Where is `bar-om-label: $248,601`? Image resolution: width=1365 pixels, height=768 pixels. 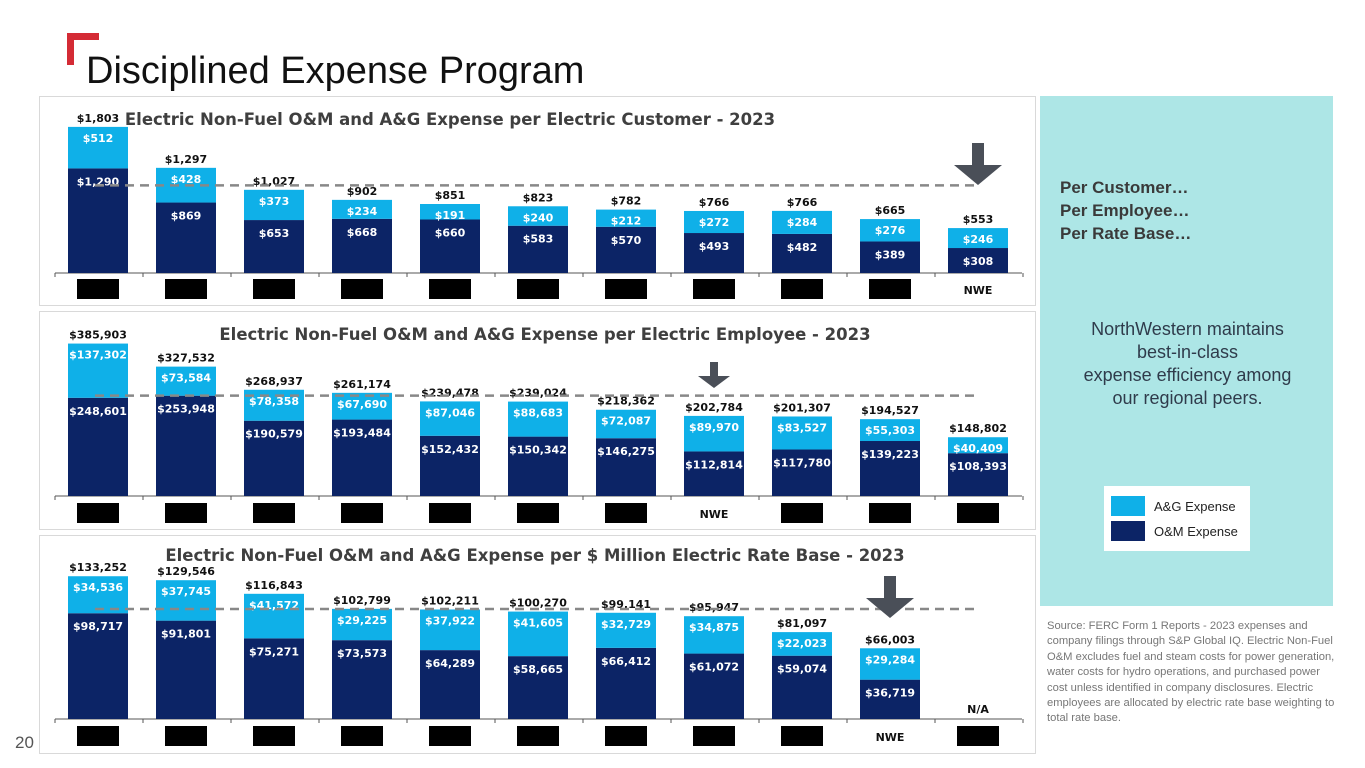
bar-om-label: $248,601 is located at coordinates (98, 411).